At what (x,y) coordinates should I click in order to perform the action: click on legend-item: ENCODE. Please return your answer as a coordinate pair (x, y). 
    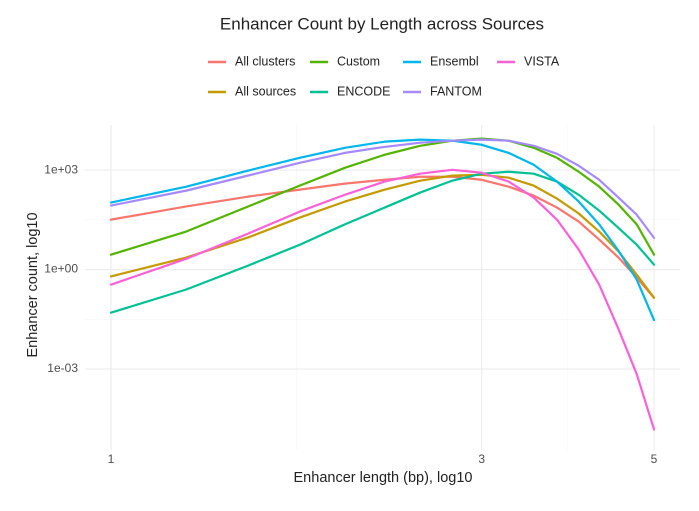
    Looking at the image, I should click on (350, 91).